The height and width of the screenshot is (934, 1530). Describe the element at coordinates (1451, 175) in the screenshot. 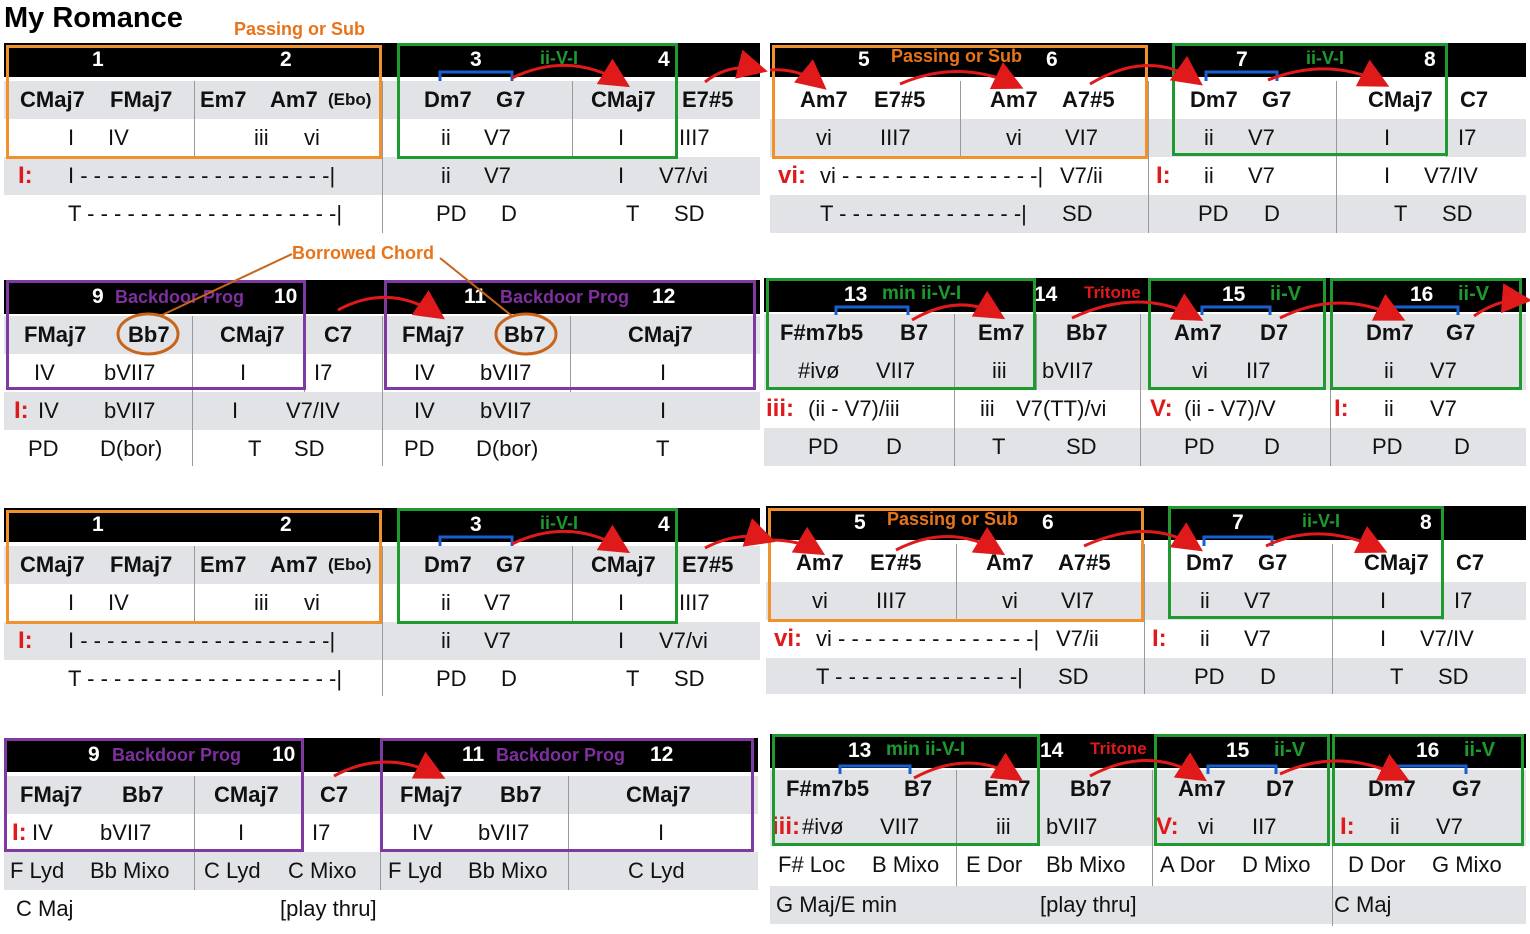

I see `roman: V7/IV` at that location.